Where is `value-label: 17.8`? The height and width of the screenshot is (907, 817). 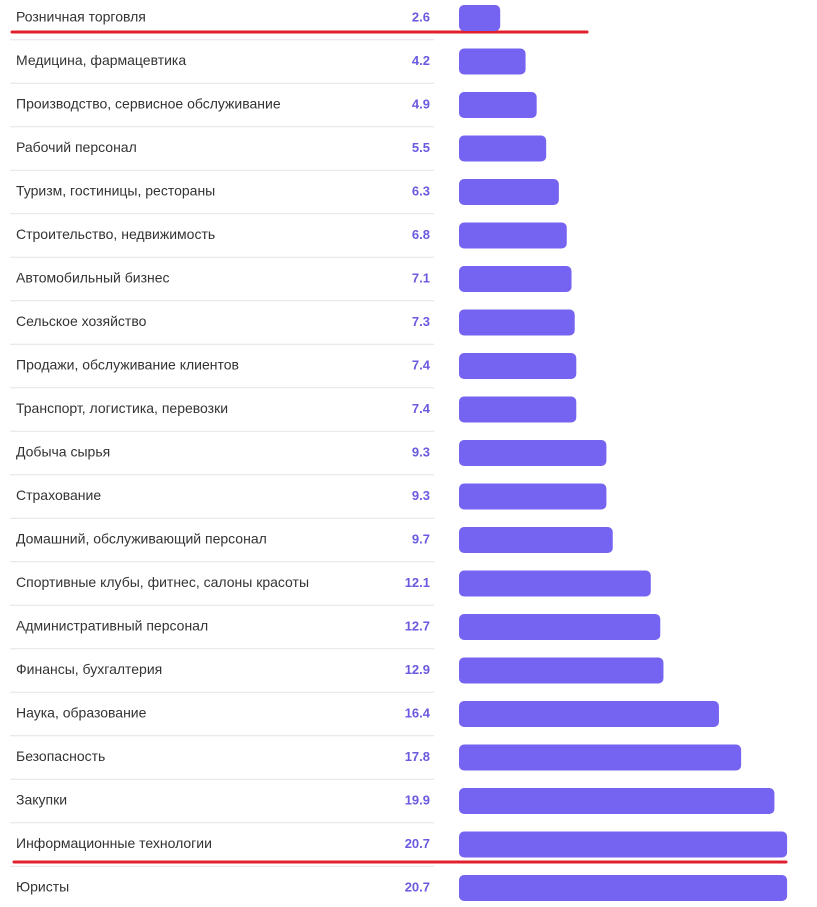
value-label: 17.8 is located at coordinates (417, 756).